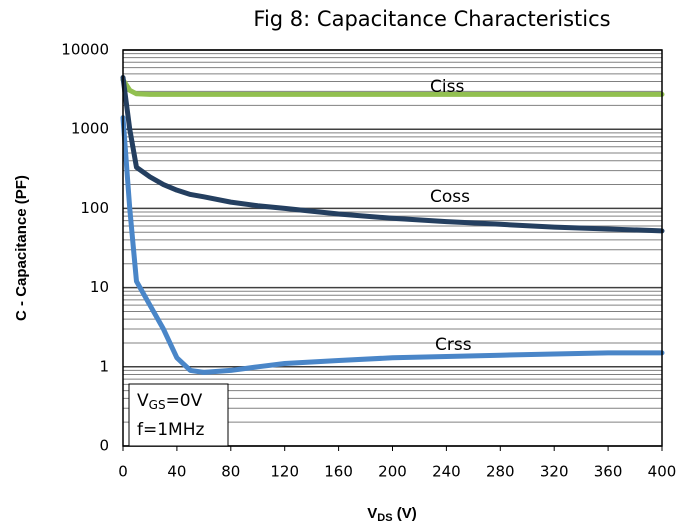 The width and height of the screenshot is (690, 530). What do you see at coordinates (184, 401) in the screenshot?
I see `condition-rest: =0V` at bounding box center [184, 401].